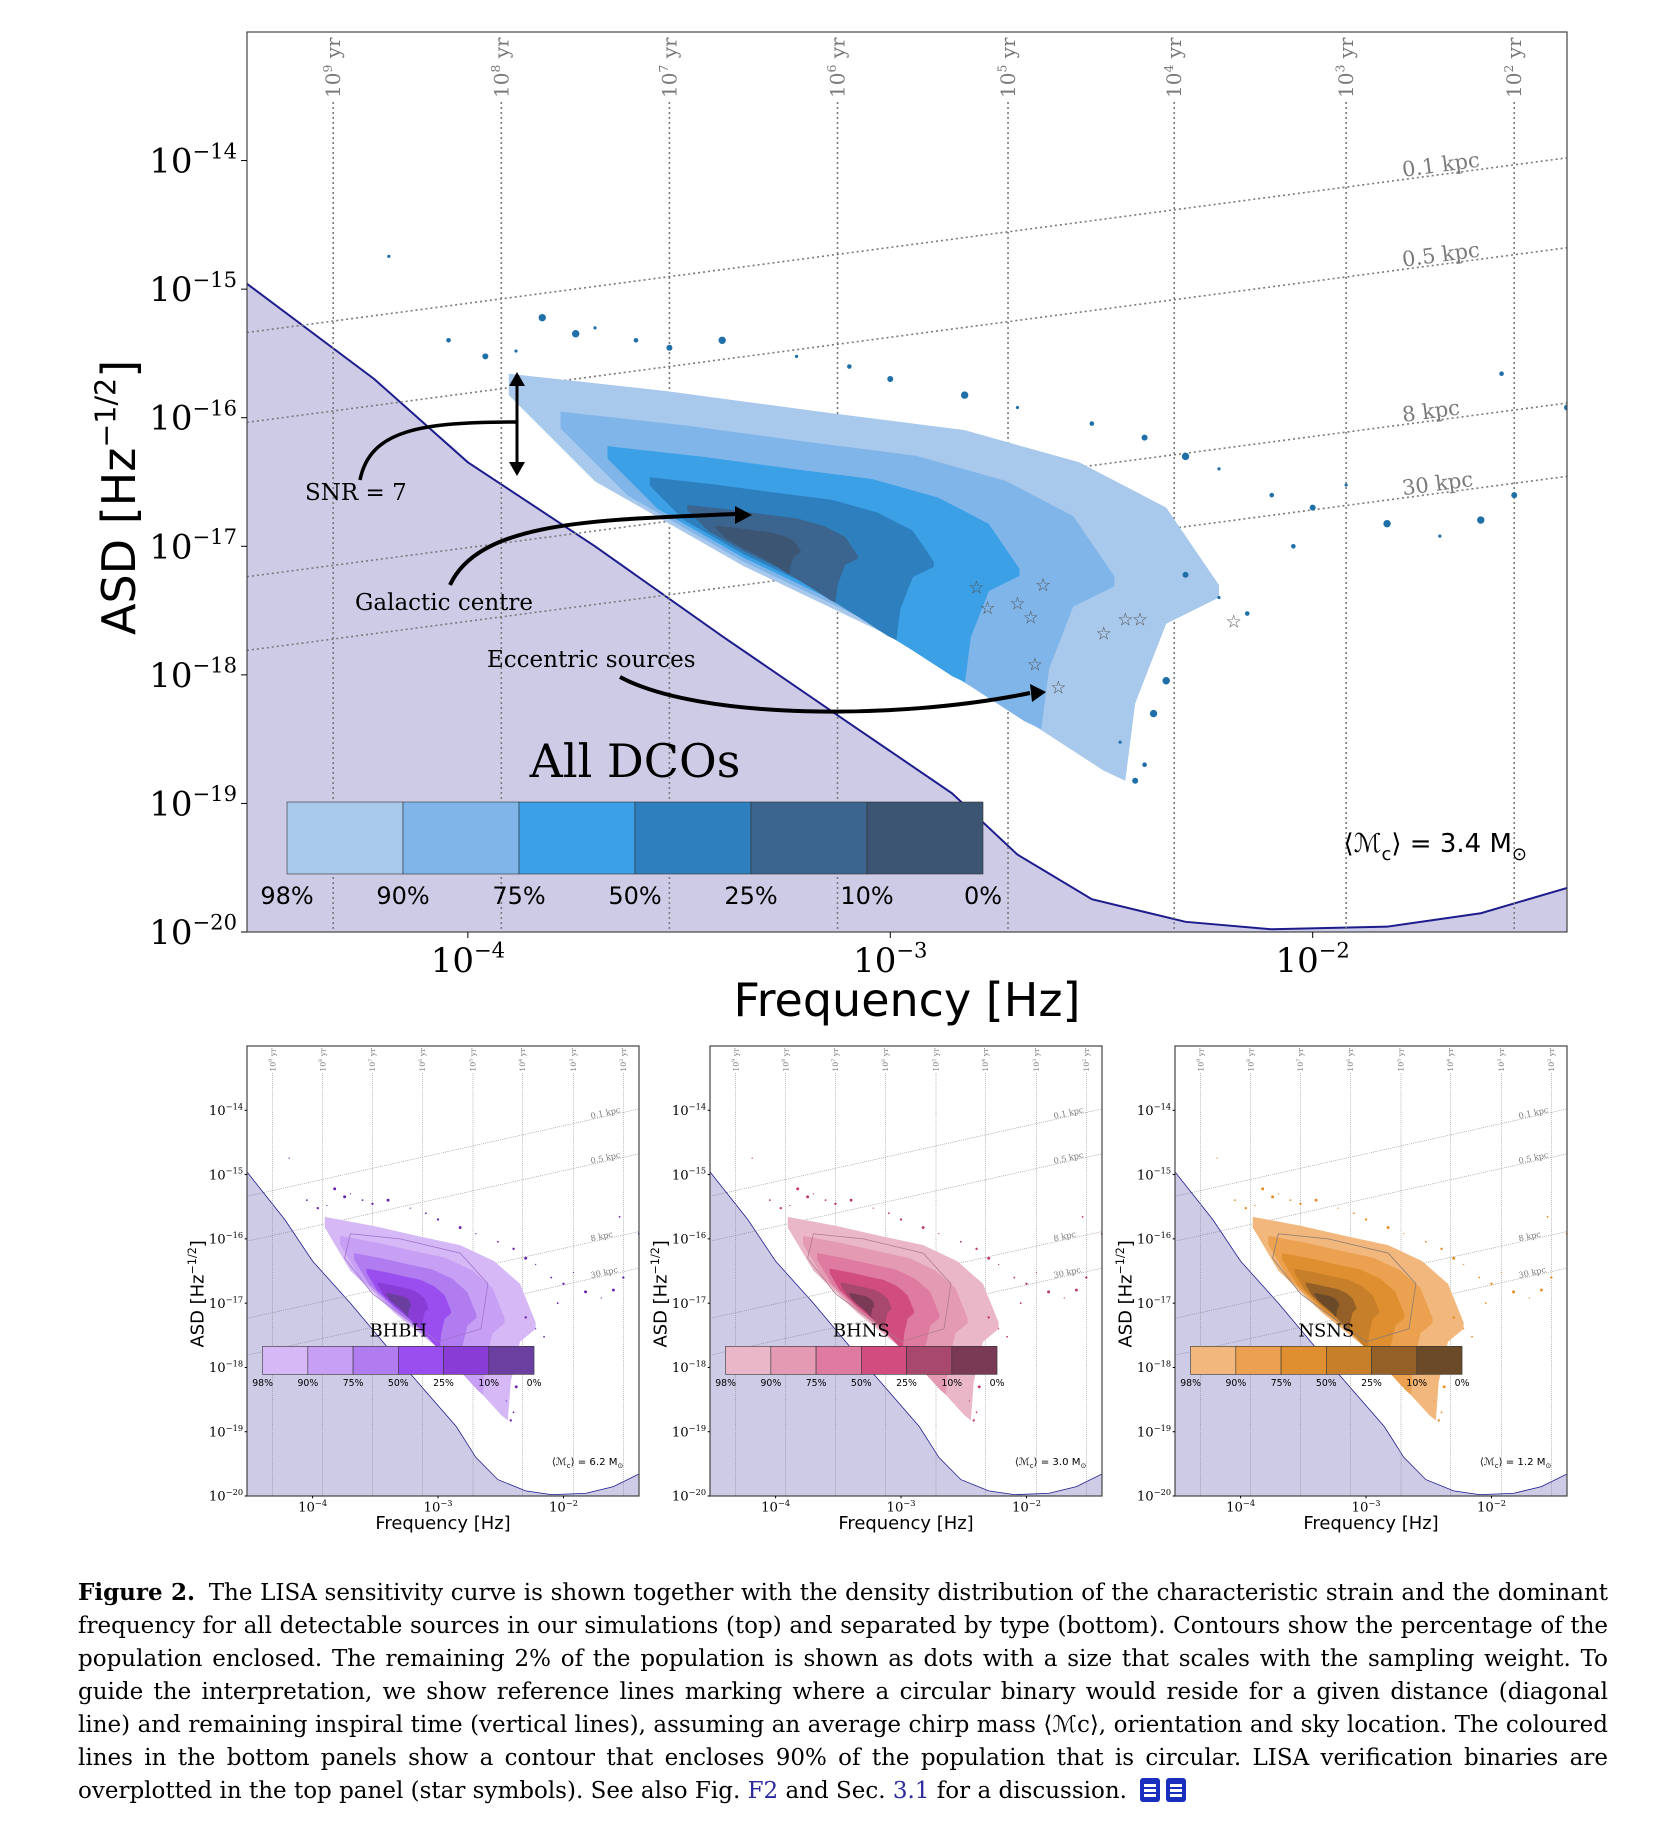  I want to click on colorbar-label: 25%, so click(906, 1383).